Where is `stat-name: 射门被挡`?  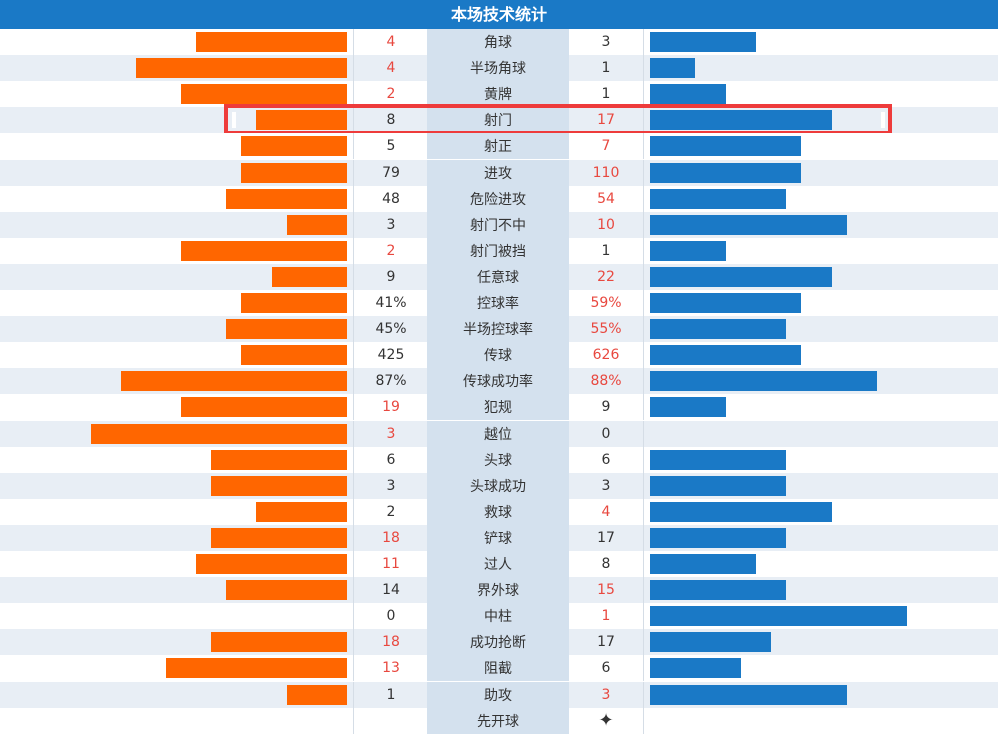
stat-name: 射门被挡 is located at coordinates (498, 250).